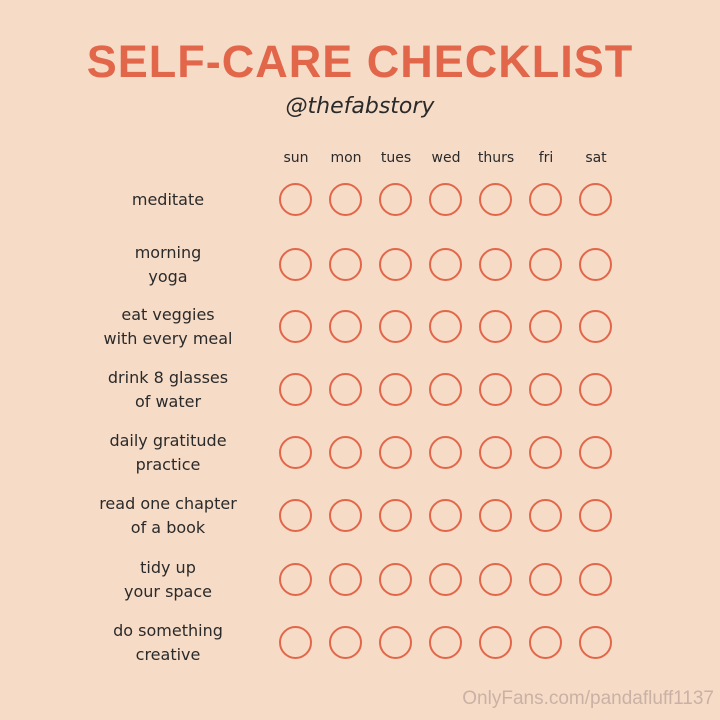 The image size is (720, 720). What do you see at coordinates (496, 158) in the screenshot?
I see `day-header-thurs: thurs` at bounding box center [496, 158].